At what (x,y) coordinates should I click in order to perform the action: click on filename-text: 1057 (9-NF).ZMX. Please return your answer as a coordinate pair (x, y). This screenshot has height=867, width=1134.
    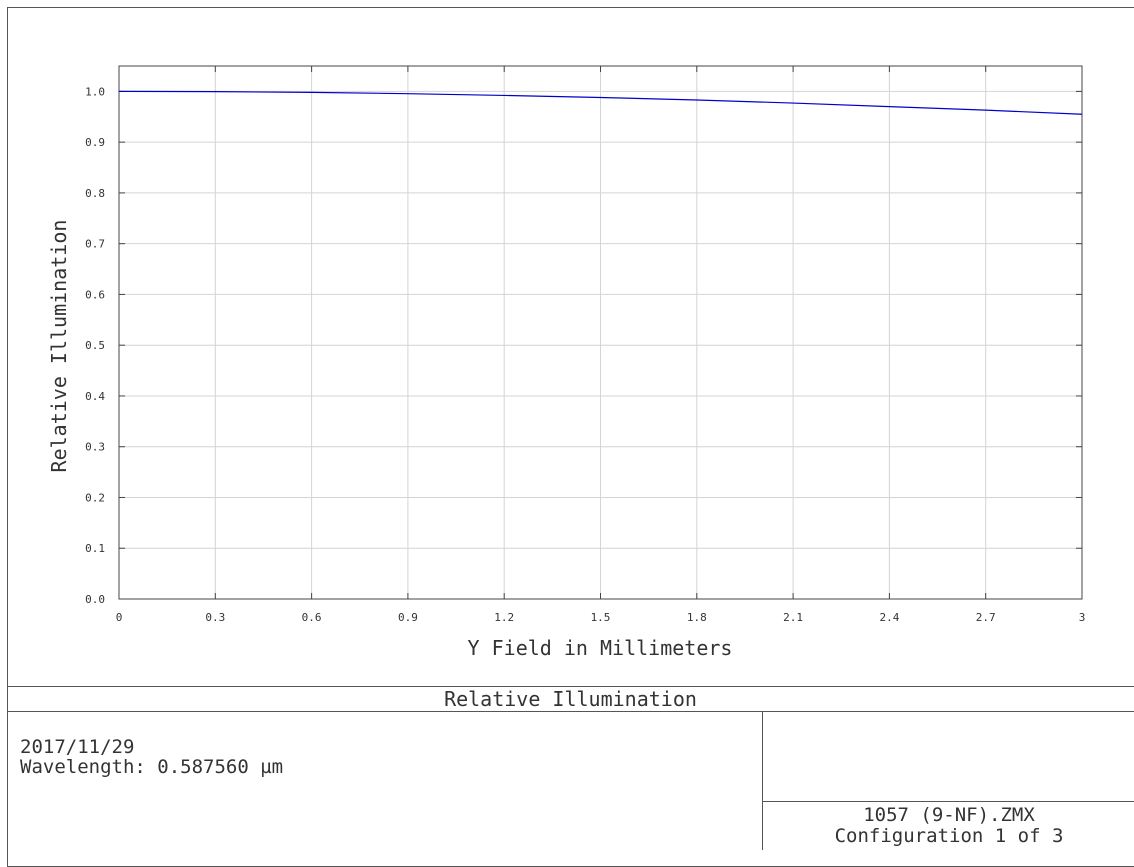
    Looking at the image, I should click on (949, 815).